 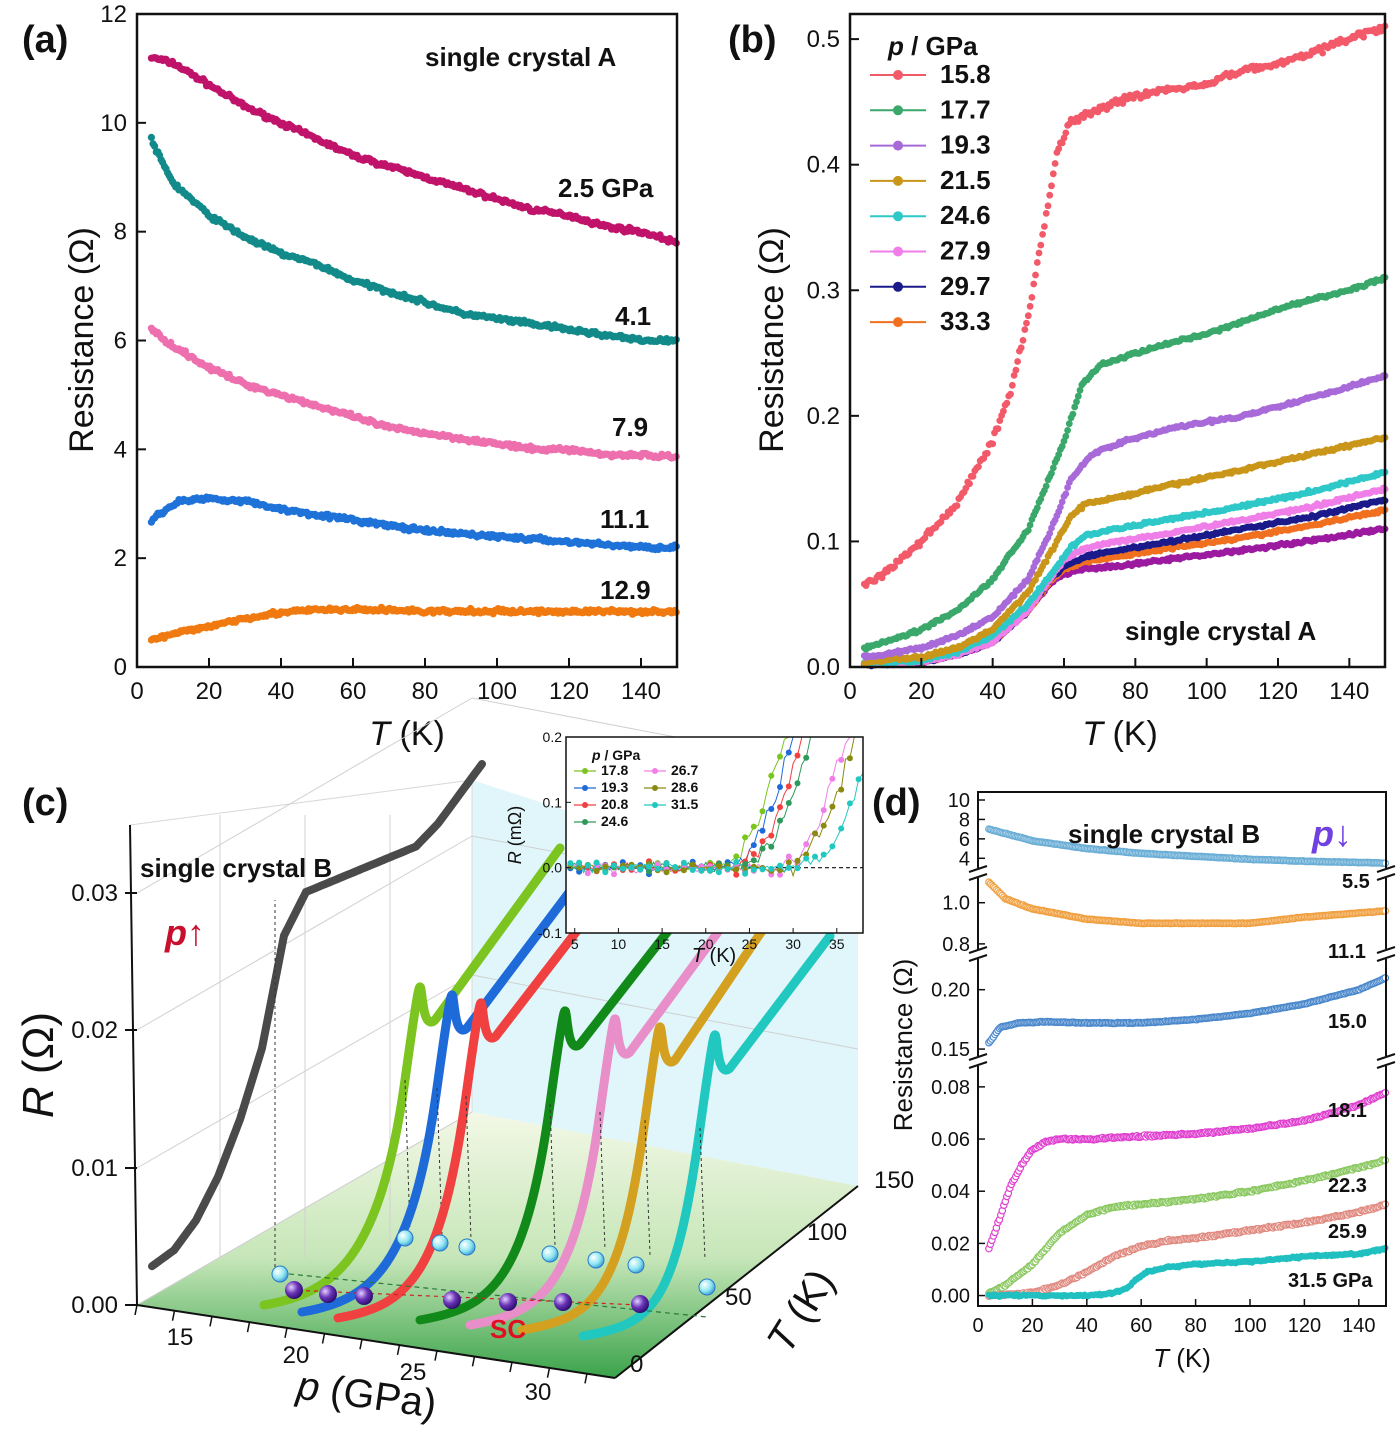 I want to click on inset-legend-label: 31.5, so click(x=684, y=804).